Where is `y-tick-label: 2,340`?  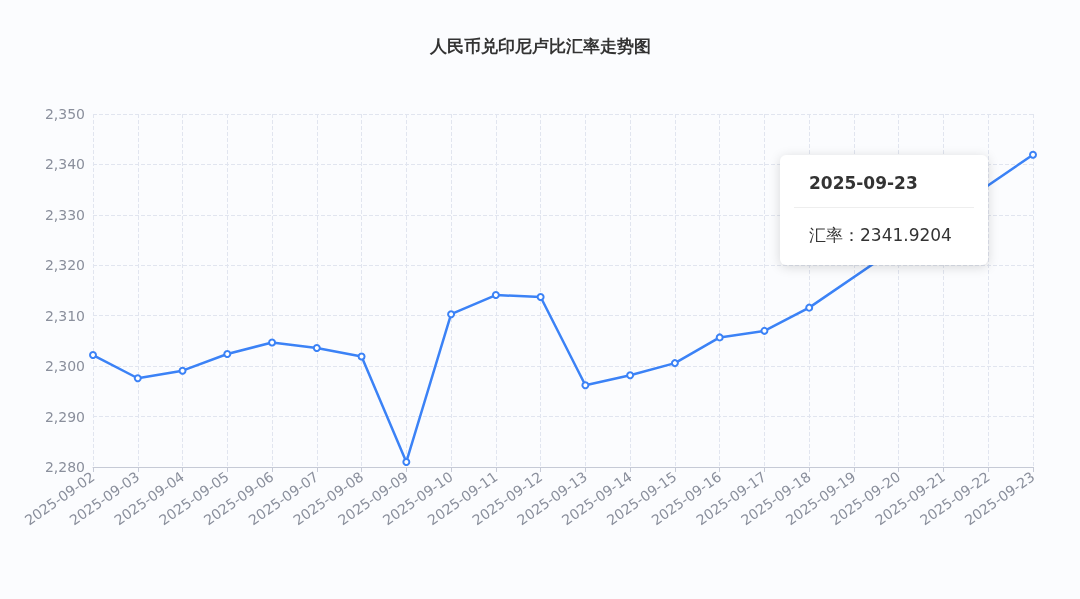 y-tick-label: 2,340 is located at coordinates (64, 164).